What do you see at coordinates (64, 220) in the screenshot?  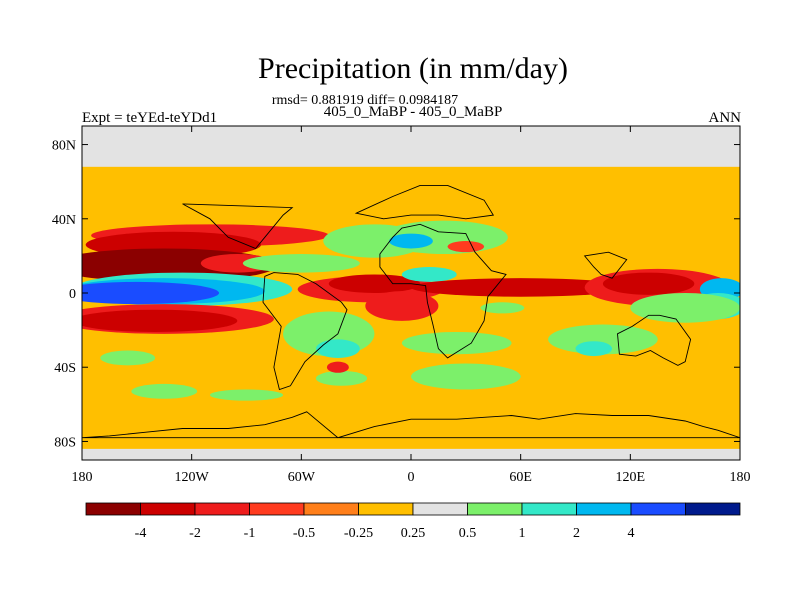 I see `y-tick-label: 40N` at bounding box center [64, 220].